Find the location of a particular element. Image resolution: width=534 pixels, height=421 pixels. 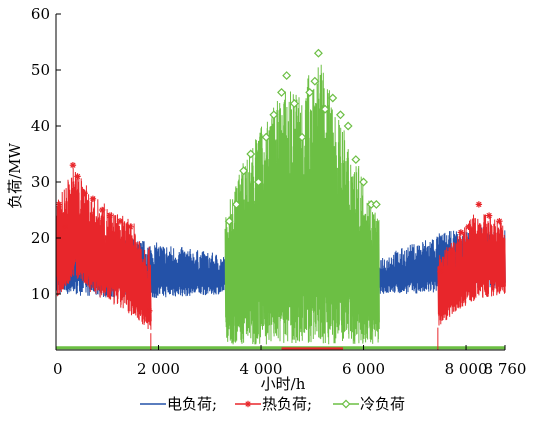

series-heat-load-late is located at coordinates (471, 270).